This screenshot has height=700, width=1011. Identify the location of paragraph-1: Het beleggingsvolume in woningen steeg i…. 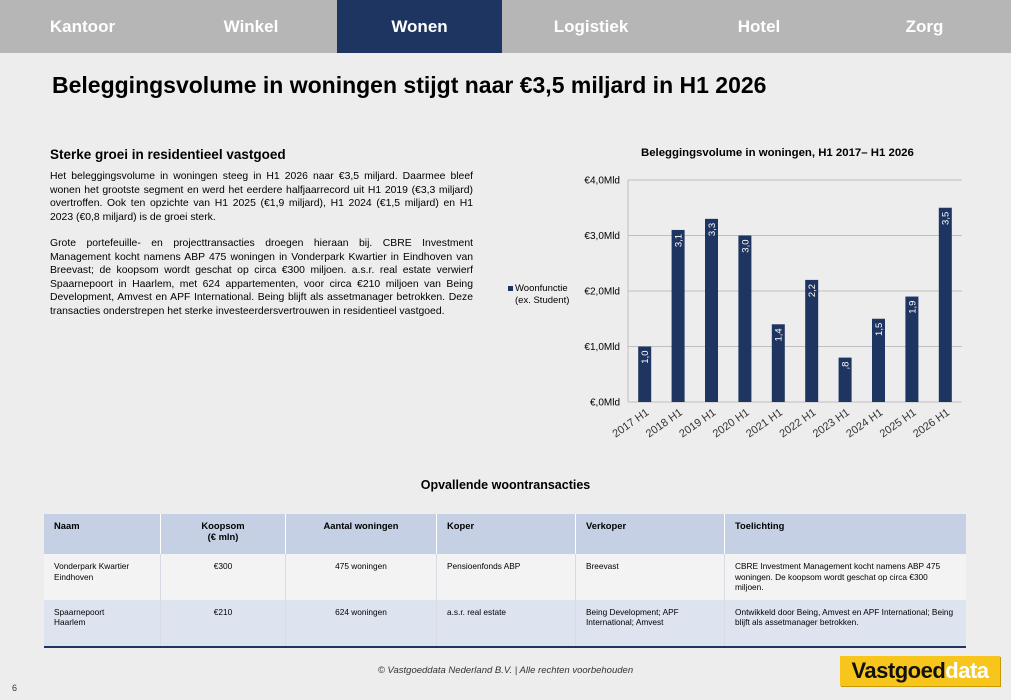
(261, 197).